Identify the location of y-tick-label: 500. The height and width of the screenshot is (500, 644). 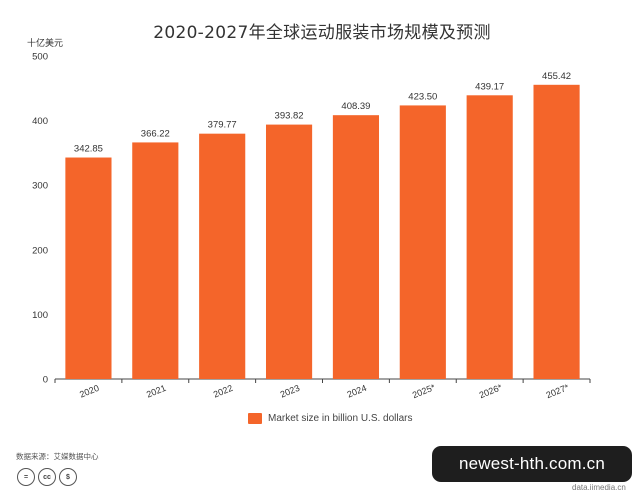
(40, 57).